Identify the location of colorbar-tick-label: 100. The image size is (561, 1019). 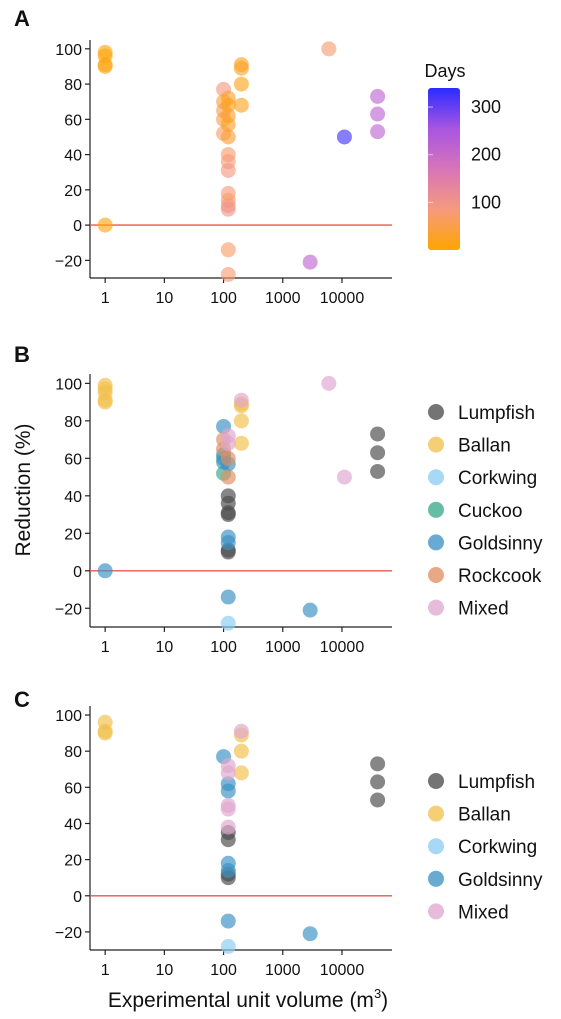
(486, 202).